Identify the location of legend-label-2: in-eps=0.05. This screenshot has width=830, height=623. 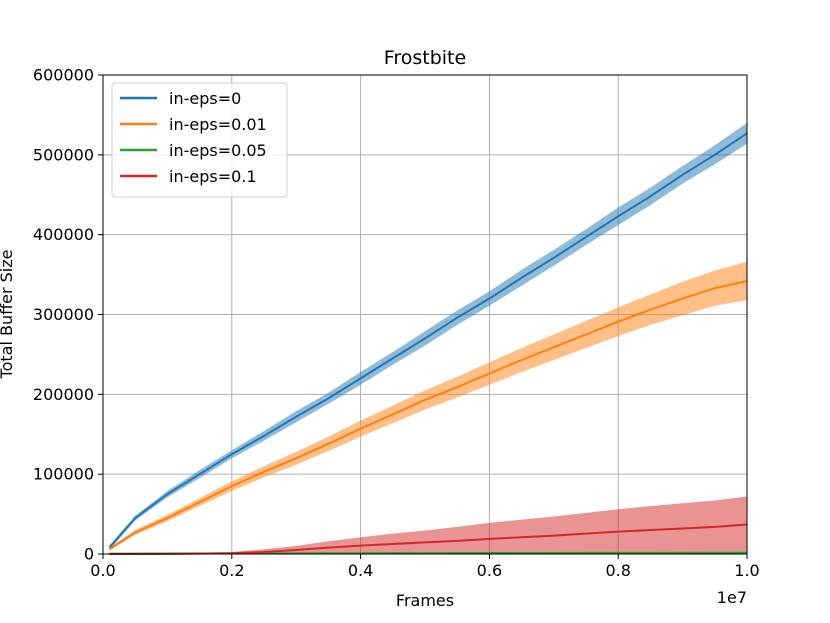
(218, 150).